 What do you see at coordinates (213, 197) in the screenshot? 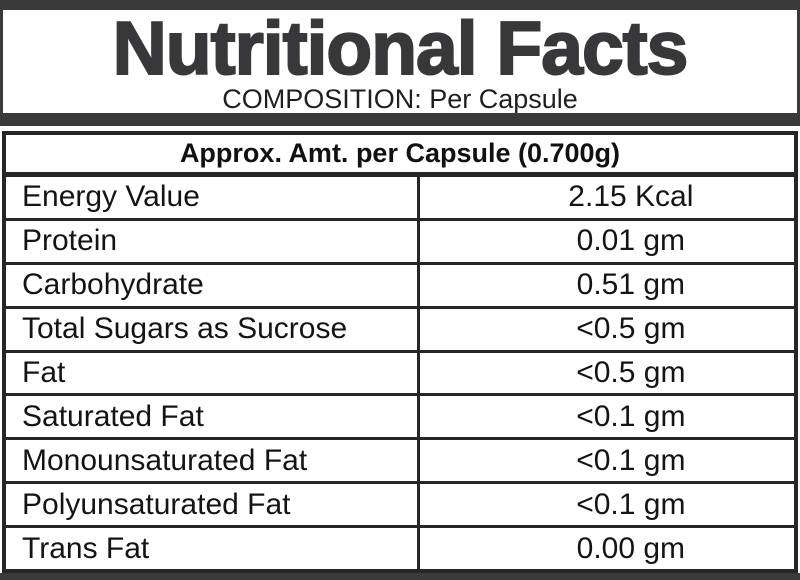
I see `nutrient-name: Energy Value` at bounding box center [213, 197].